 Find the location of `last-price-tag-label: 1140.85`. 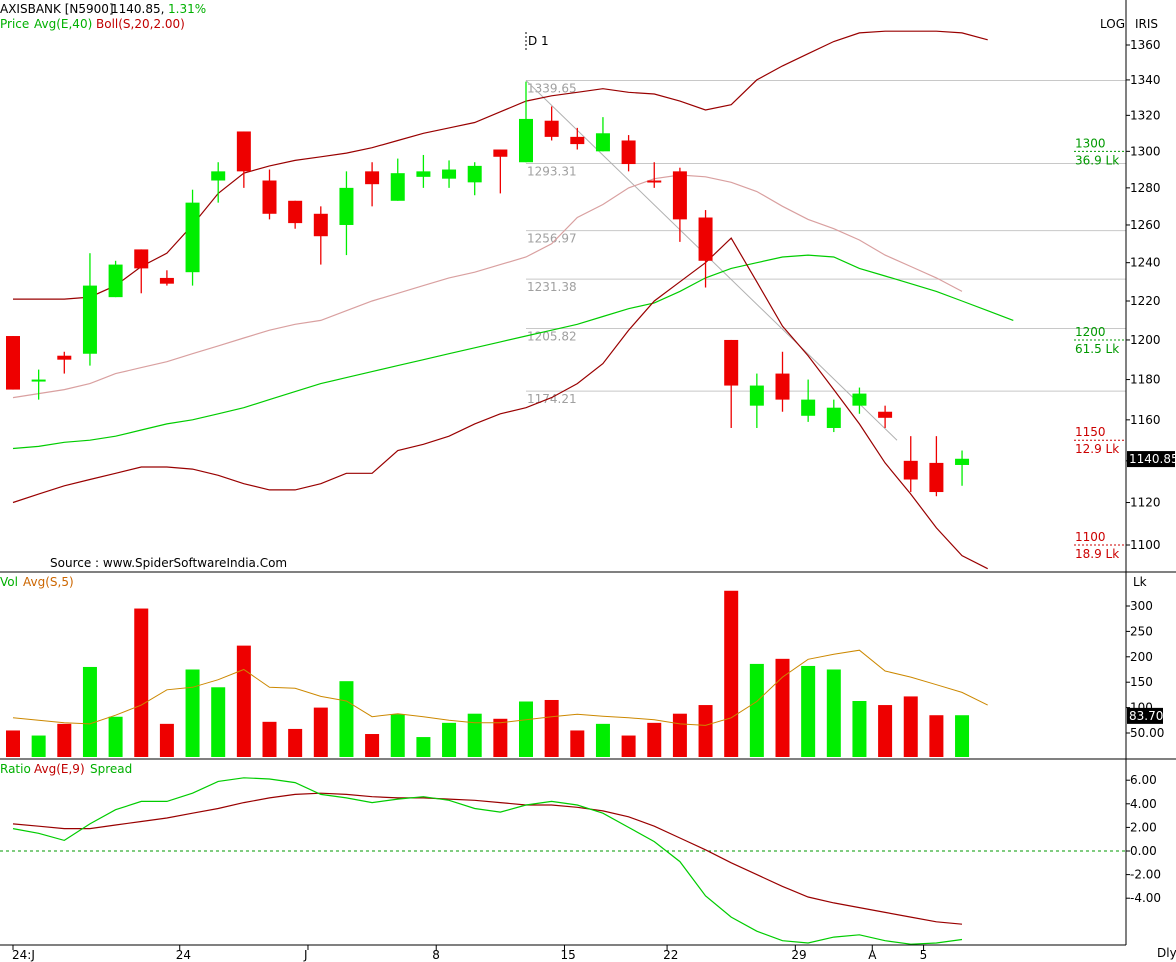

last-price-tag-label: 1140.85 is located at coordinates (1152, 459).